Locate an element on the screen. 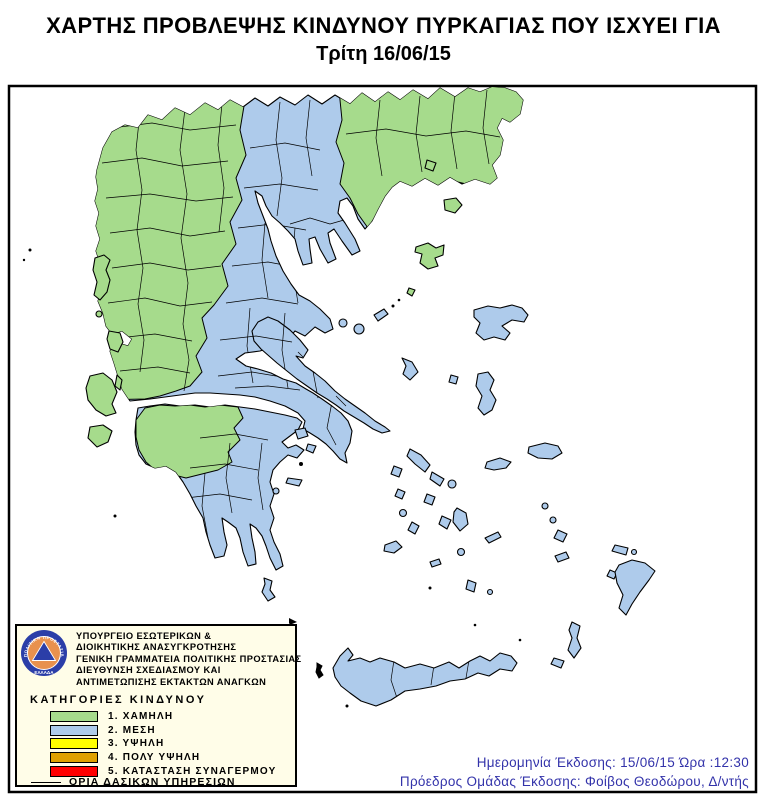  legend-label: 3. ΥΨΗΛΗ is located at coordinates (136, 744).